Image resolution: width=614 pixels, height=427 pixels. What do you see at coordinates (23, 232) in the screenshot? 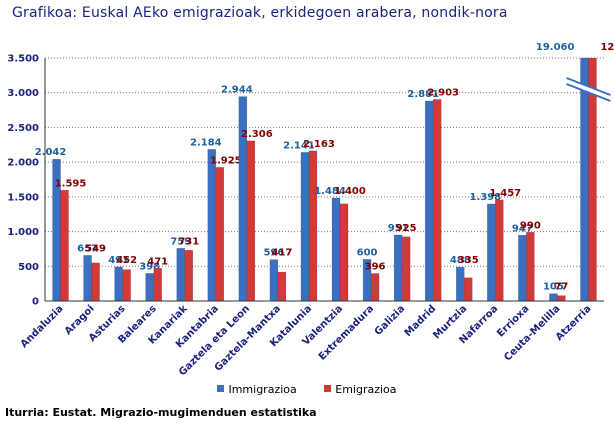
I see `y-tick-label: 1.000` at bounding box center [23, 232].